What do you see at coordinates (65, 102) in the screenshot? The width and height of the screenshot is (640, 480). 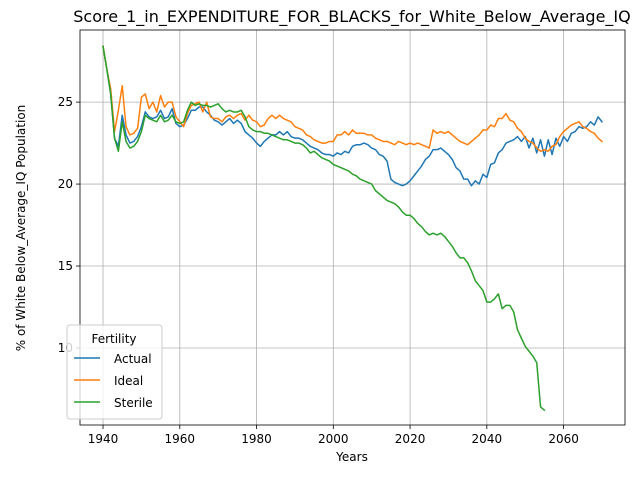 I see `y-tick-label: 25` at bounding box center [65, 102].